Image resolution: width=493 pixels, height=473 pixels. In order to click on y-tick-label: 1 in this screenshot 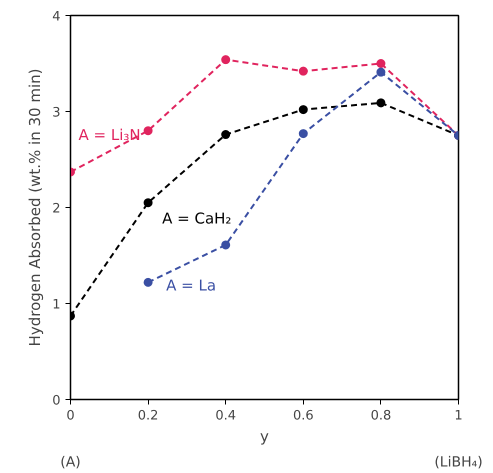, I will do `click(56, 305)`.